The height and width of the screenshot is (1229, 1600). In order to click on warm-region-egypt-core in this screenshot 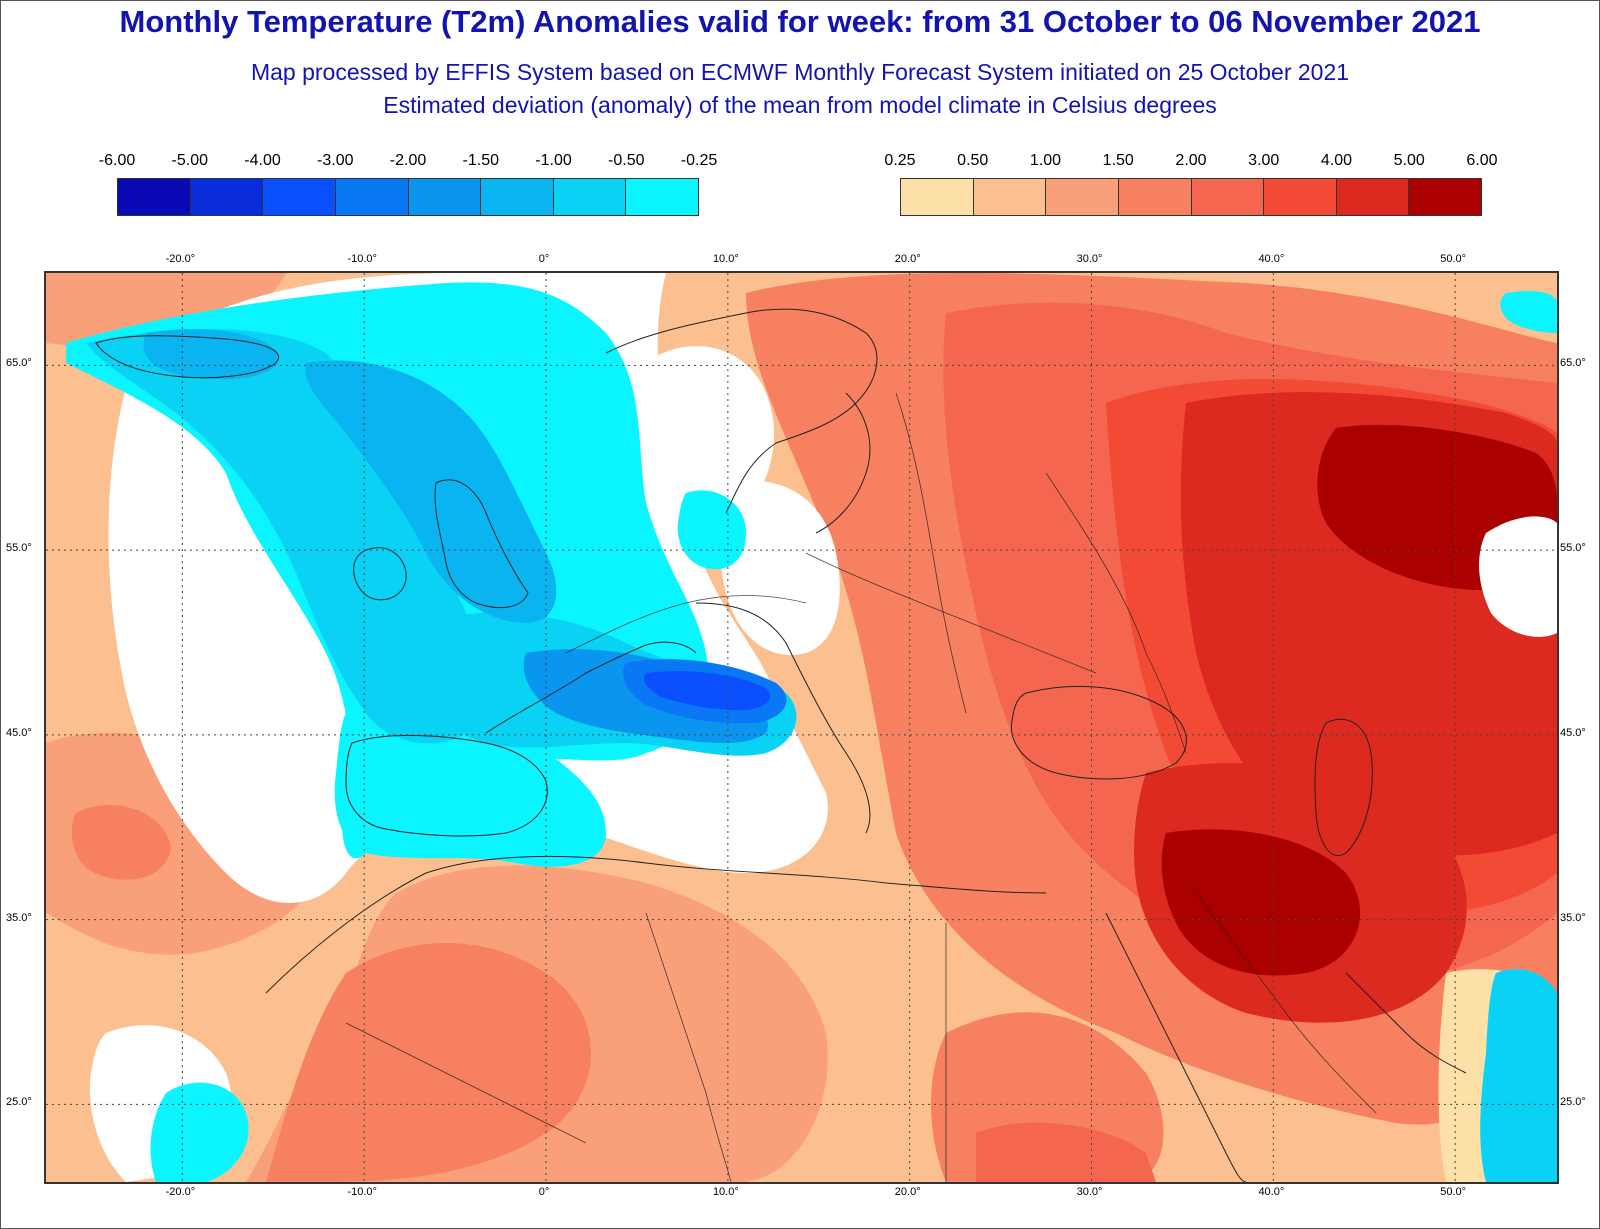, I will do `click(1066, 1152)`.